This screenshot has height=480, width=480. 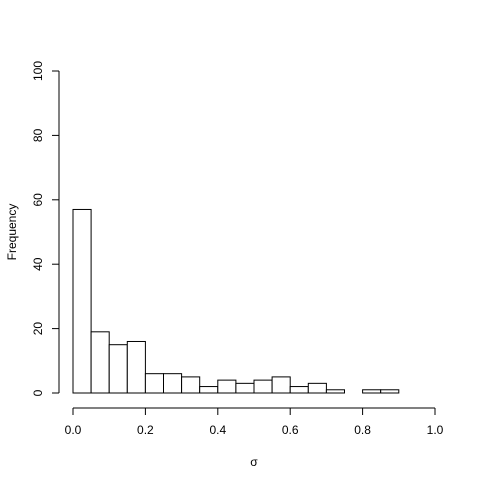 I want to click on x-tick-label: 0.6, so click(x=290, y=430).